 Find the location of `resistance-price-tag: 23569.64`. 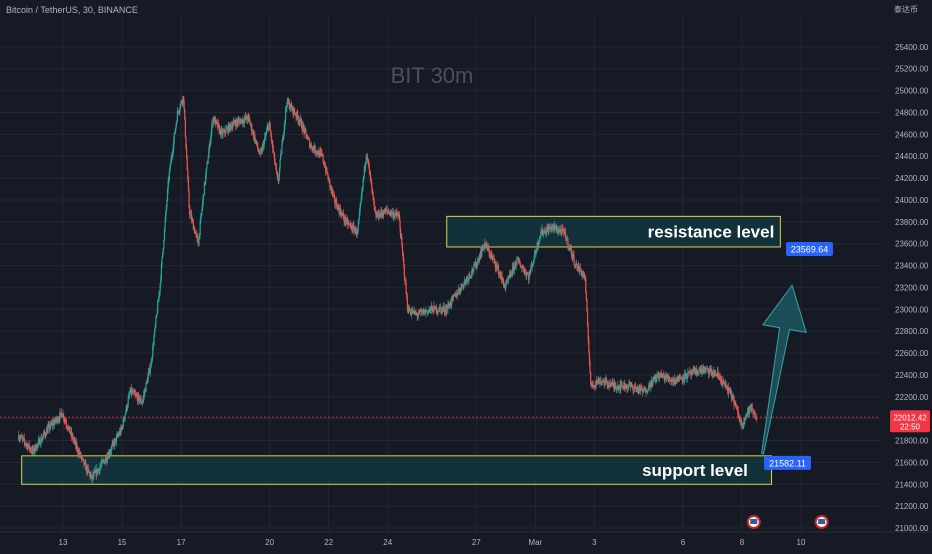

resistance-price-tag: 23569.64 is located at coordinates (810, 249).